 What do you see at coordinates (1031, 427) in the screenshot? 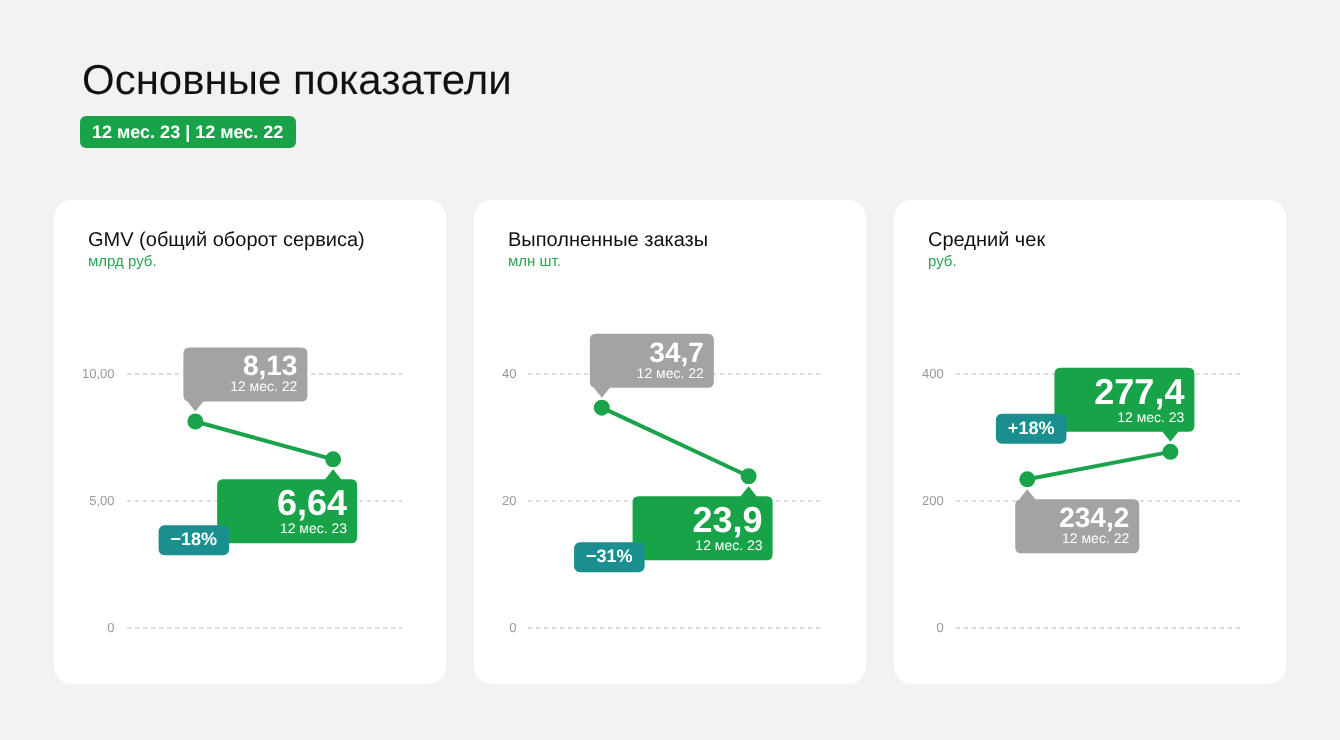
I see `annotation: +18%` at bounding box center [1031, 427].